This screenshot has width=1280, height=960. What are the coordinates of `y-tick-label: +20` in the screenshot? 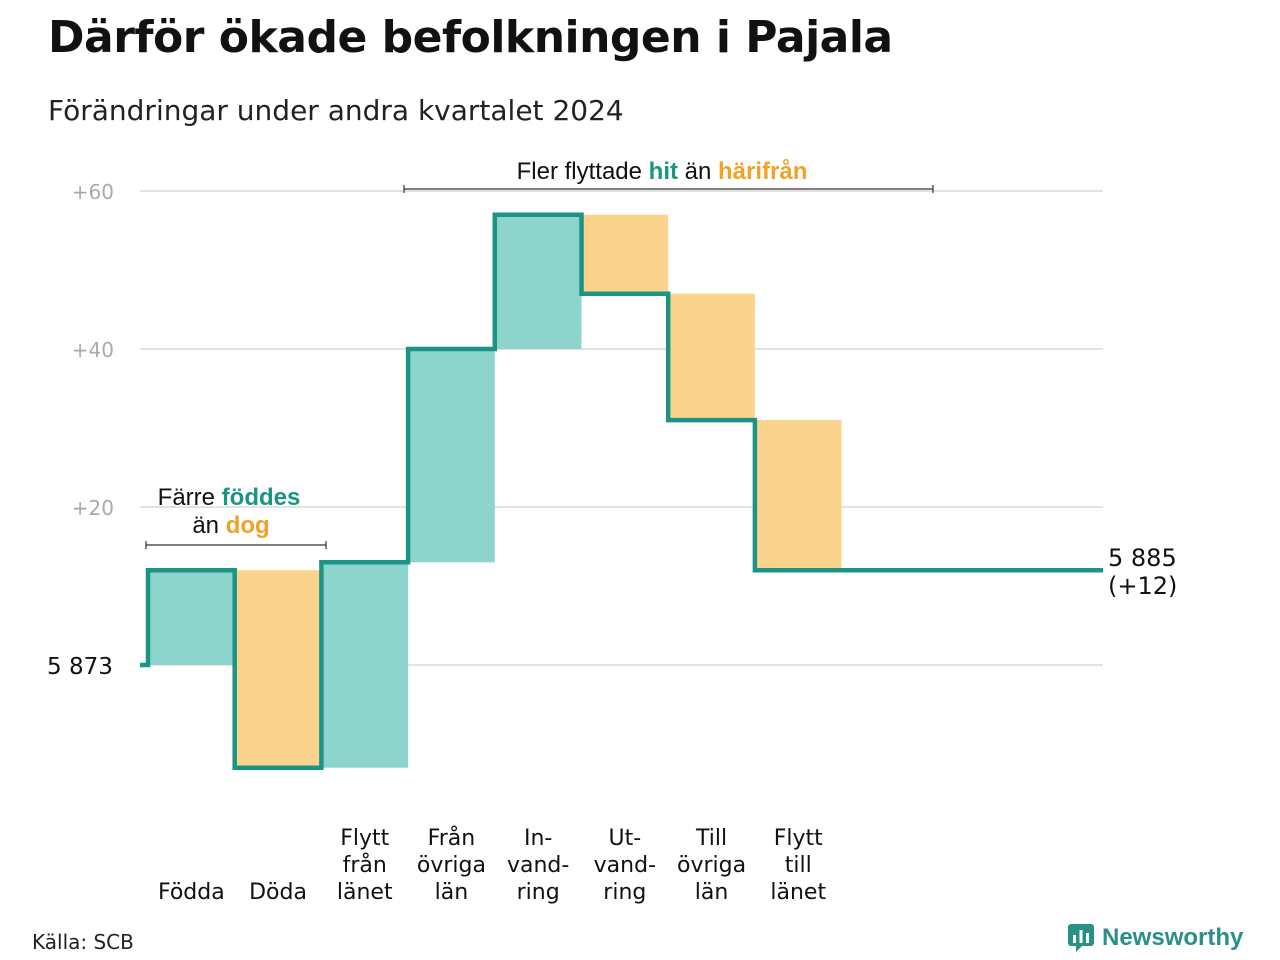 It's located at (93, 508).